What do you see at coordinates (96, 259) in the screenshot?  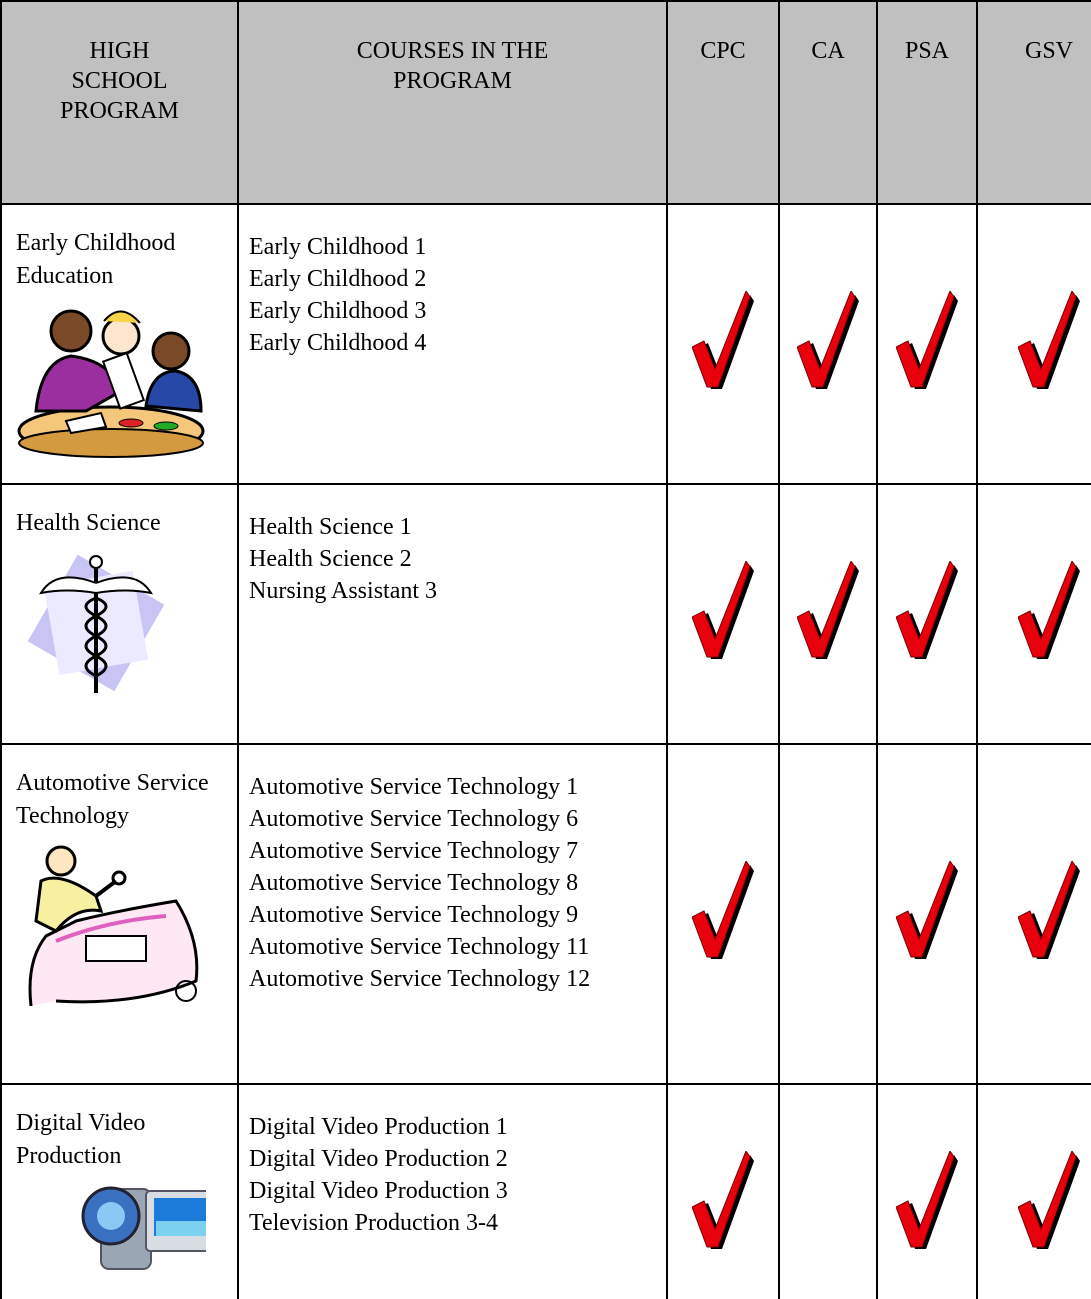 I see `program-name: Early Childhood Education` at bounding box center [96, 259].